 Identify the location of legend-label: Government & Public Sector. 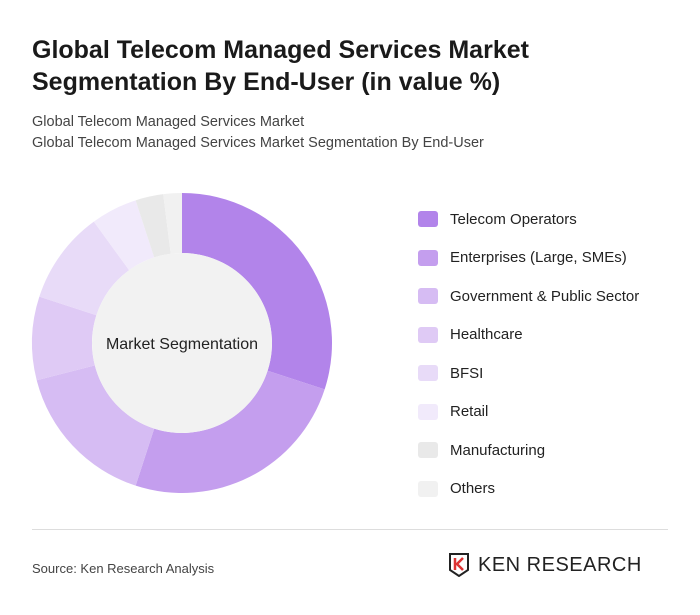
(545, 296).